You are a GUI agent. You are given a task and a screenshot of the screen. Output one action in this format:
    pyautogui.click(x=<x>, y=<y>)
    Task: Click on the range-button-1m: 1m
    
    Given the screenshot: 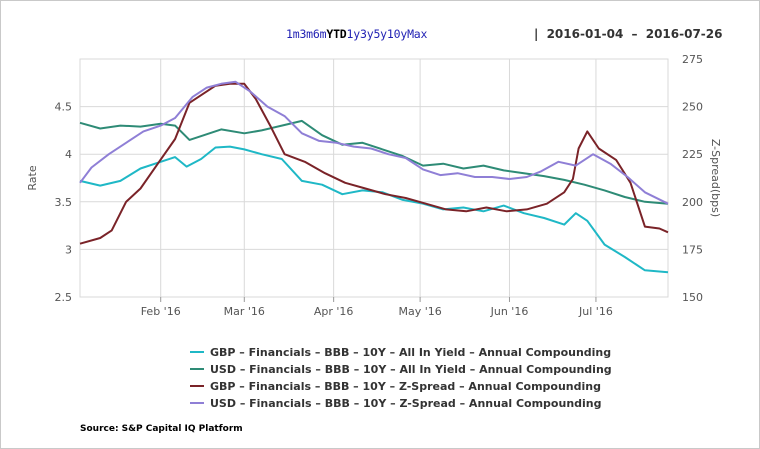 What is the action you would take?
    pyautogui.click(x=293, y=34)
    